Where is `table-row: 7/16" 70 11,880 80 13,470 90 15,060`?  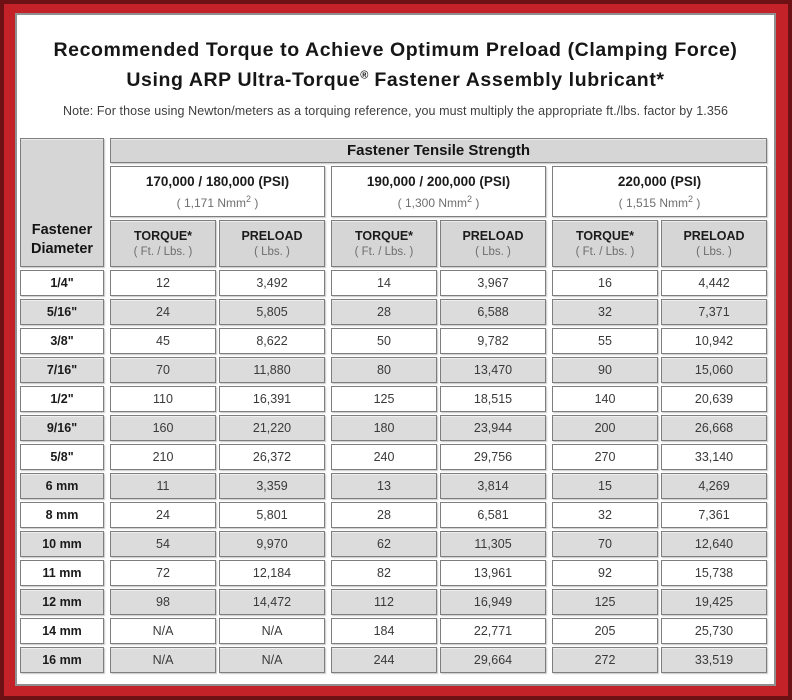 table-row: 7/16" 70 11,880 80 13,470 90 15,060 is located at coordinates (393, 370).